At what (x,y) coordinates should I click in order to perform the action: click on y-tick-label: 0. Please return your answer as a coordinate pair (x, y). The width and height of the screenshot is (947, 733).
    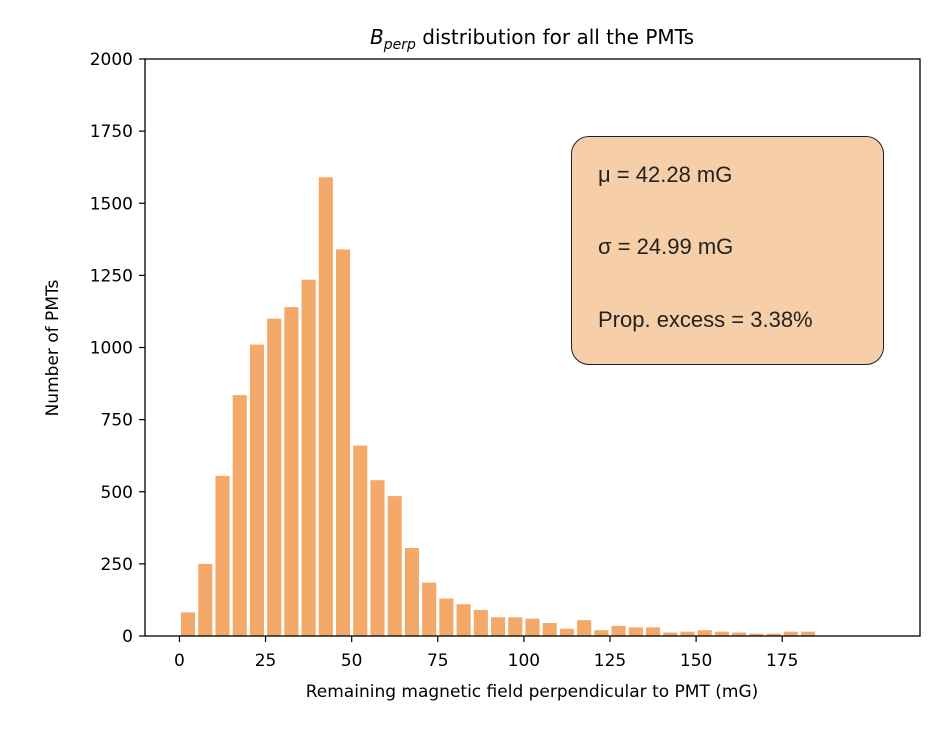
    Looking at the image, I should click on (127, 637).